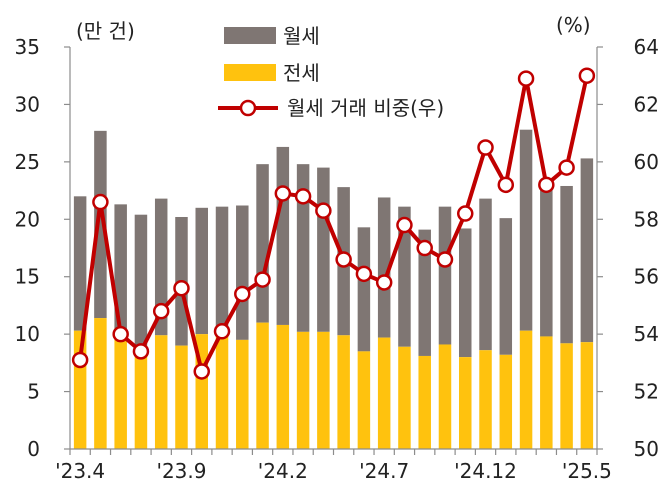 The width and height of the screenshot is (664, 493). Describe the element at coordinates (27, 47) in the screenshot. I see `left-tick-label: 35` at that location.